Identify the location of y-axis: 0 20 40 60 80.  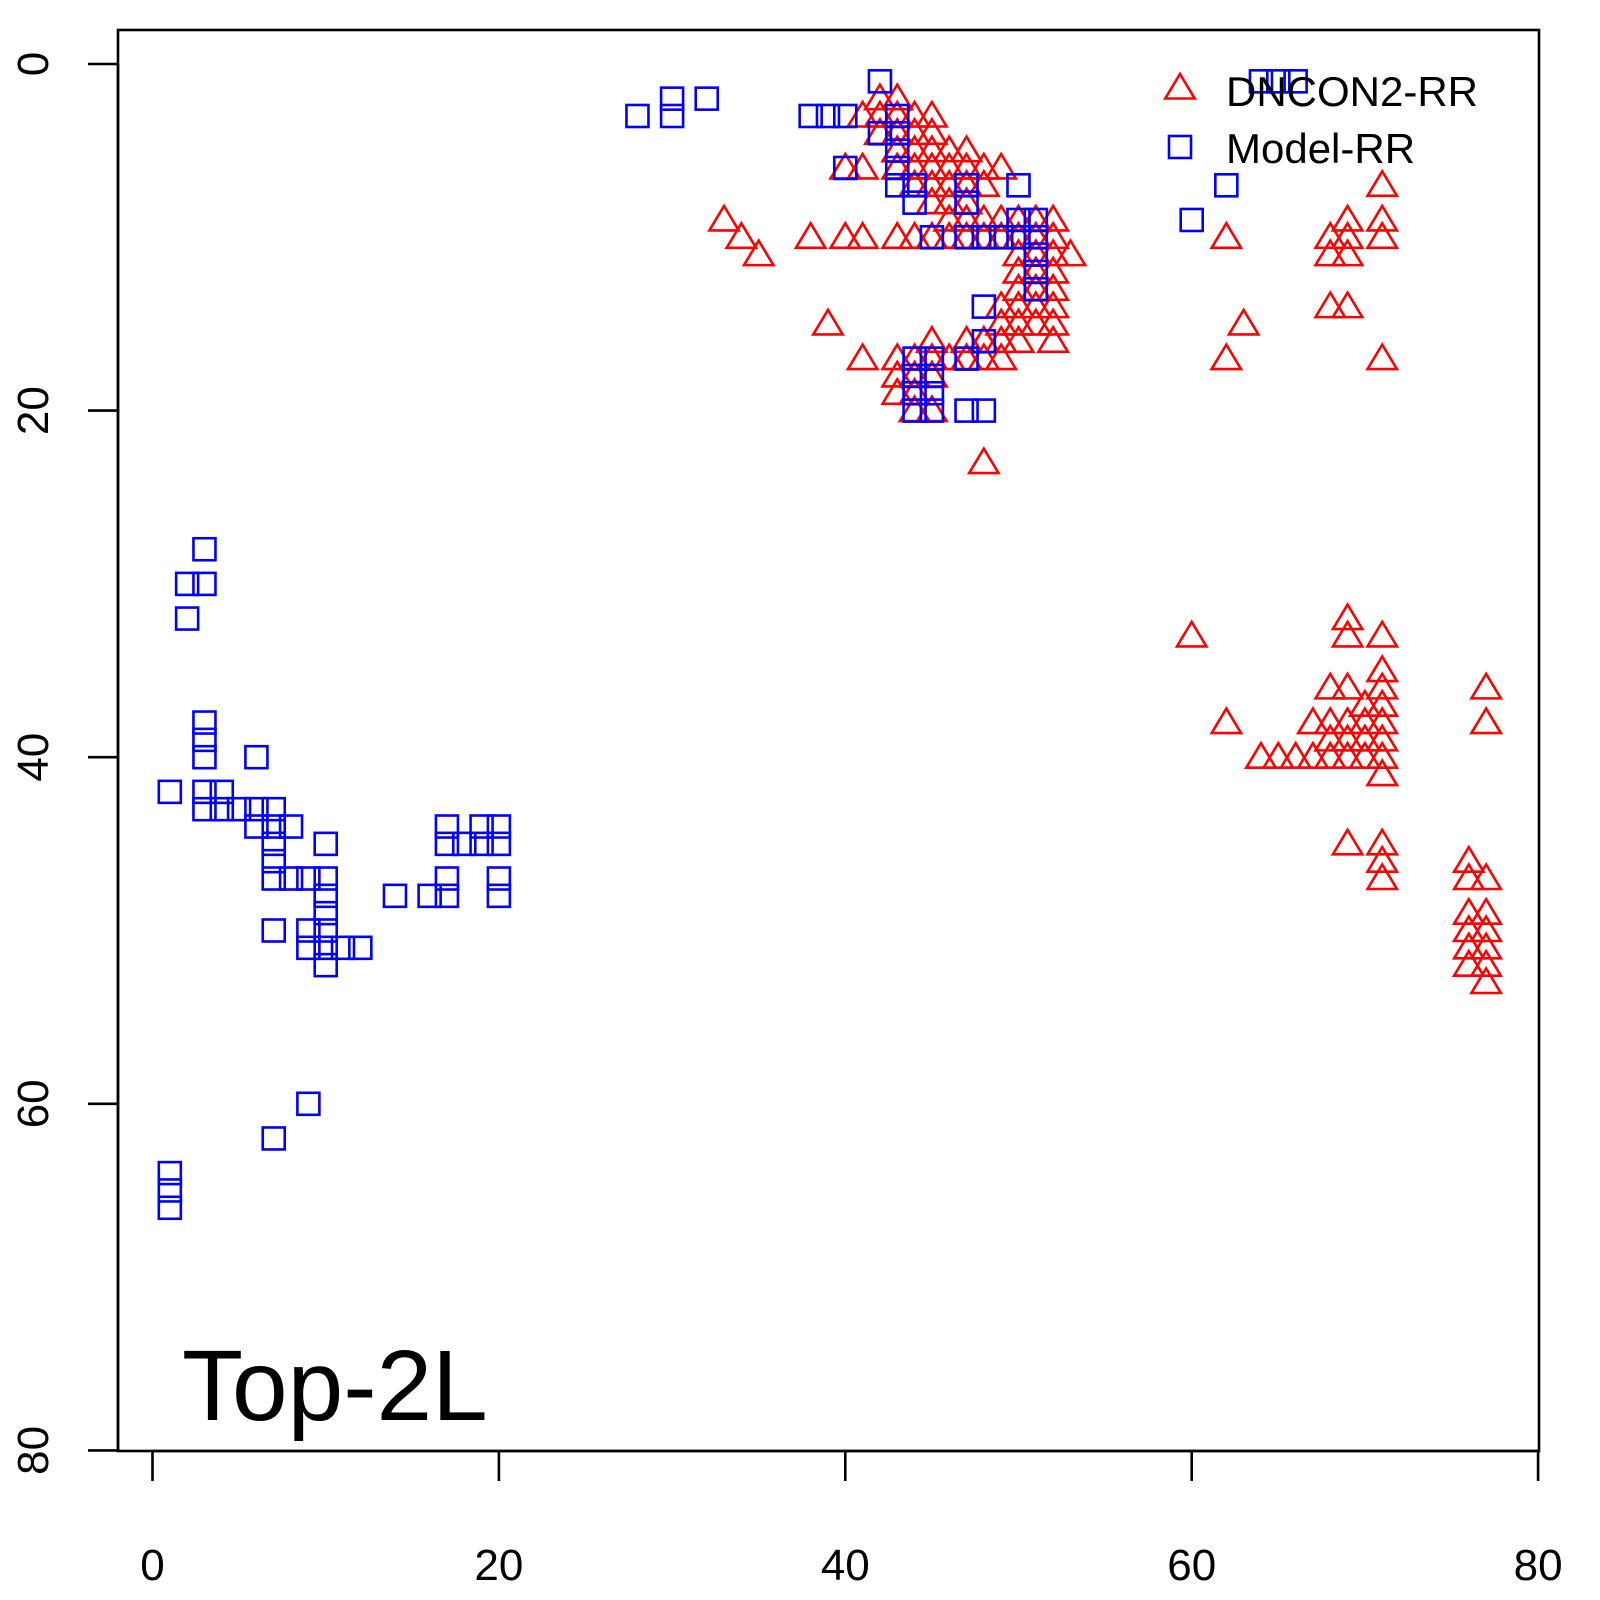
(64, 763).